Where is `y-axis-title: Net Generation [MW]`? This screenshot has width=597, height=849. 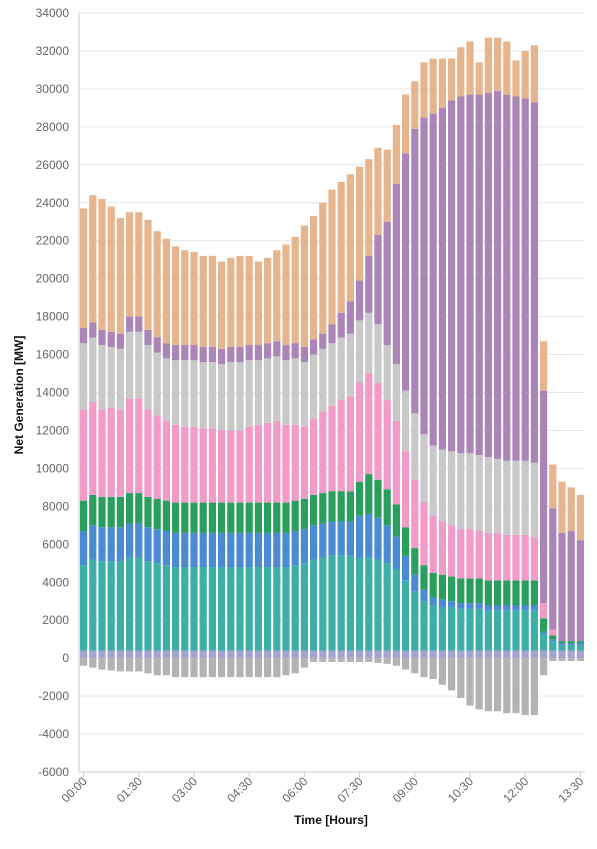 y-axis-title: Net Generation [MW] is located at coordinates (19, 395).